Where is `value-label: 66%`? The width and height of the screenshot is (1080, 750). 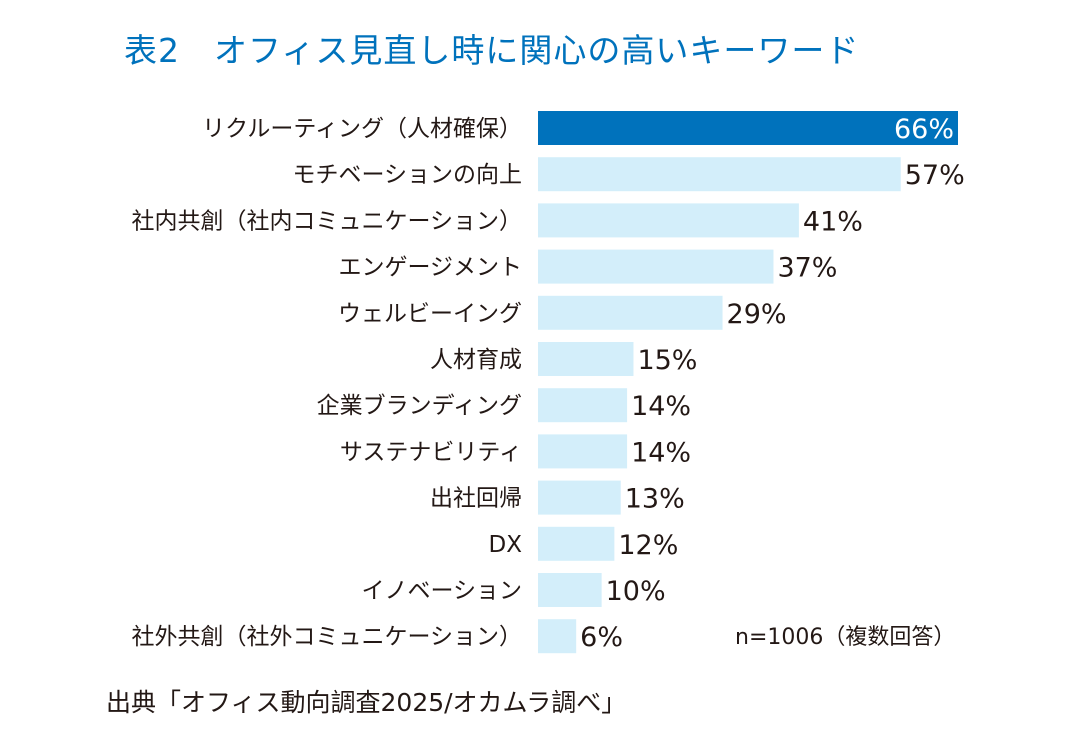
value-label: 66% is located at coordinates (924, 129).